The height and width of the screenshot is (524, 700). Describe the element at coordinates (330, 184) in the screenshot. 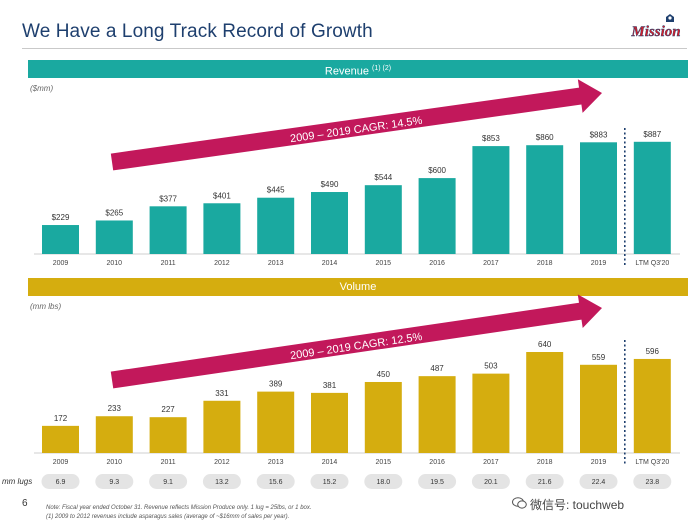

I see `revenue-data-label-2014: $490` at that location.